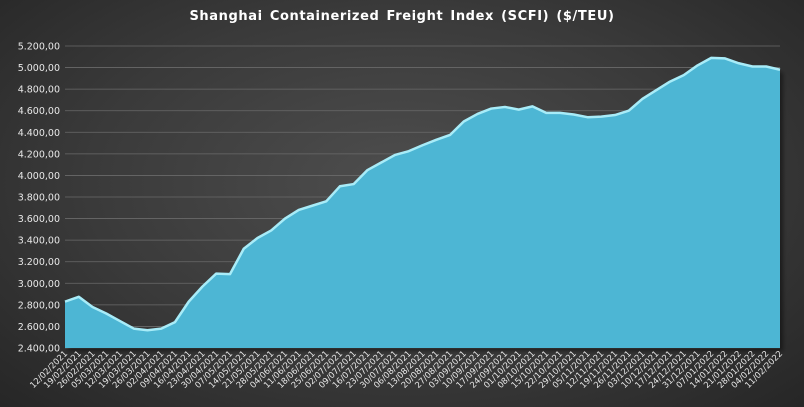  Describe the element at coordinates (39, 47) in the screenshot. I see `y-tick-label: 5.200,00` at that location.